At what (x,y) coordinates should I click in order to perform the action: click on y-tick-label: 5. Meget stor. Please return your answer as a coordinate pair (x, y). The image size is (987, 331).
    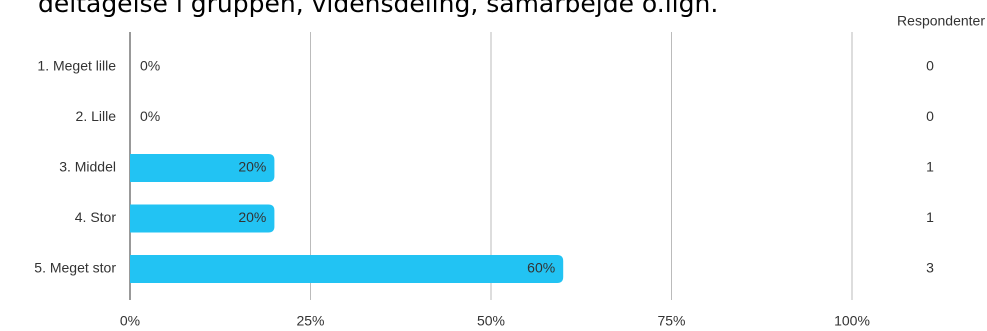
    Looking at the image, I should click on (75, 268).